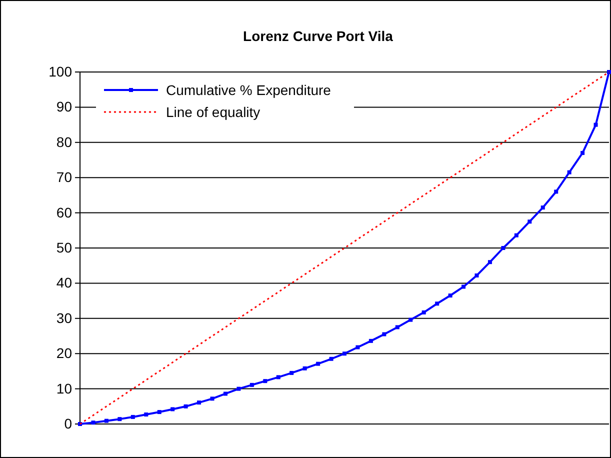 The width and height of the screenshot is (611, 458). I want to click on y-tick-label: 10, so click(64, 388).